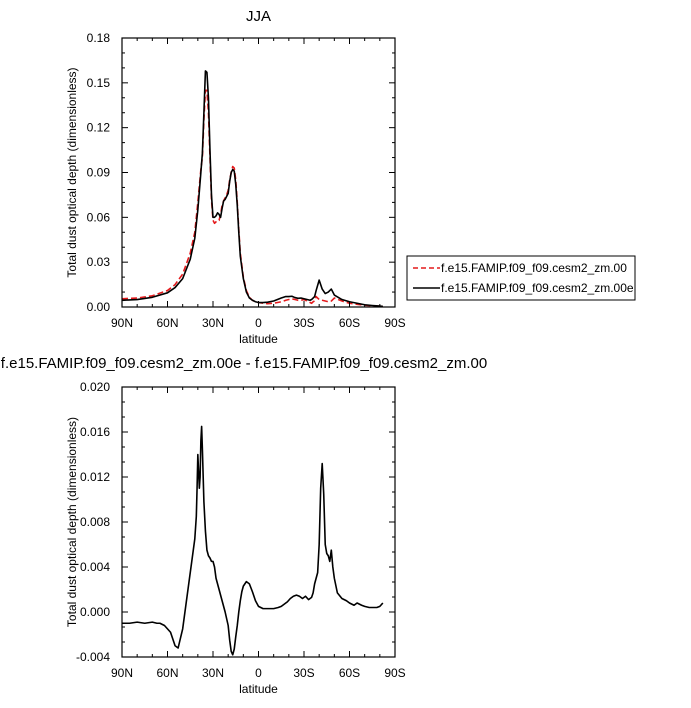  What do you see at coordinates (95, 567) in the screenshot?
I see `y-tick-label: 0.004` at bounding box center [95, 567].